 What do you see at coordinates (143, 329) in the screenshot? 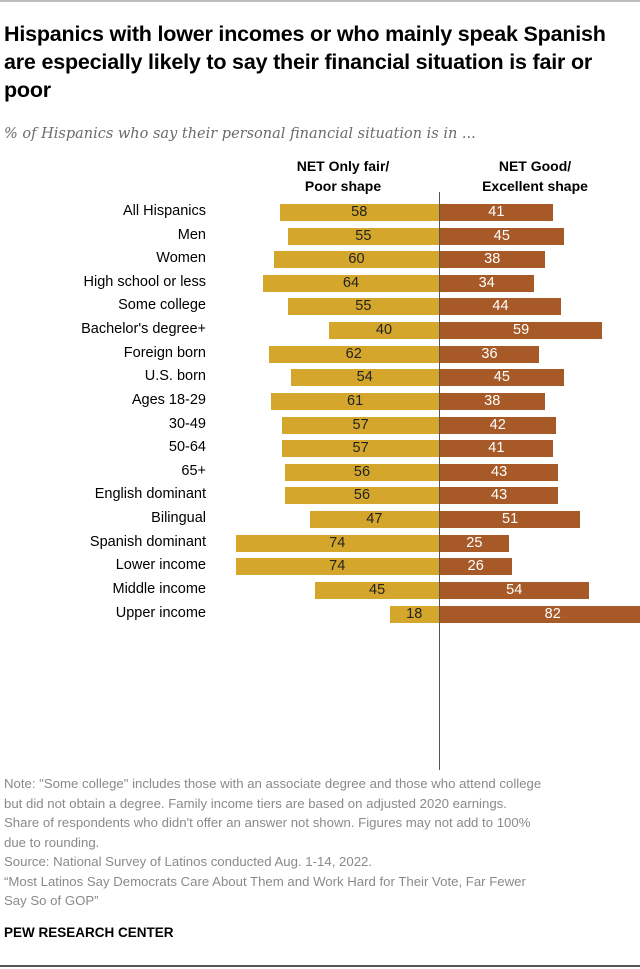
I see `category-label: Bachelor's degree+` at bounding box center [143, 329].